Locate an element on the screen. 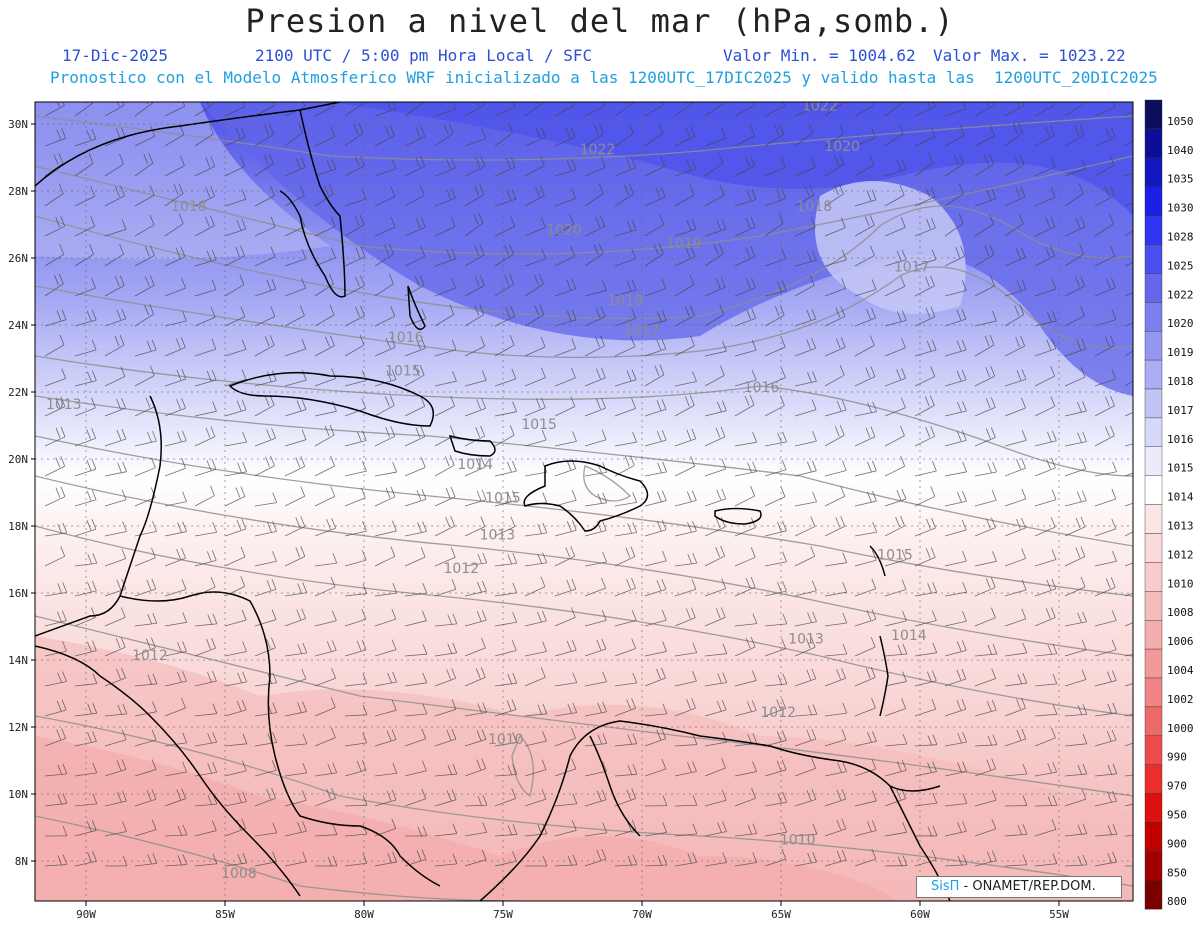  lat-label: 14N is located at coordinates (18, 660).